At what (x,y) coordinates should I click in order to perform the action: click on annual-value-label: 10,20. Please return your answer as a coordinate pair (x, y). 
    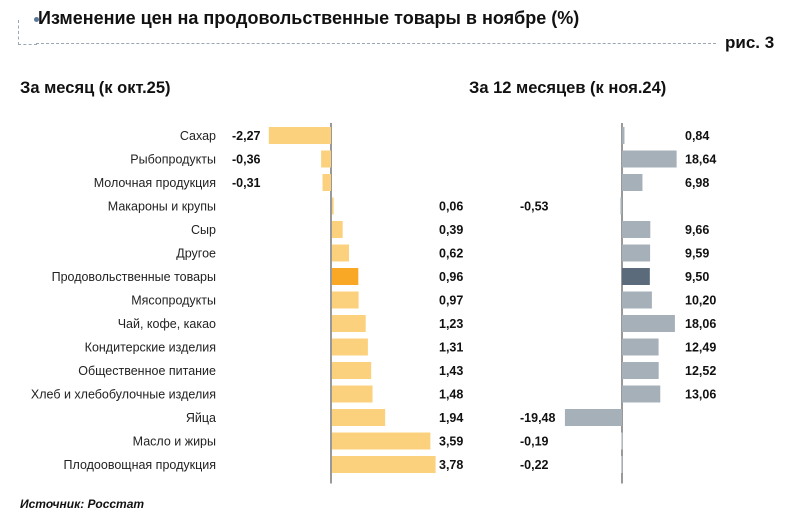
    Looking at the image, I should click on (700, 301).